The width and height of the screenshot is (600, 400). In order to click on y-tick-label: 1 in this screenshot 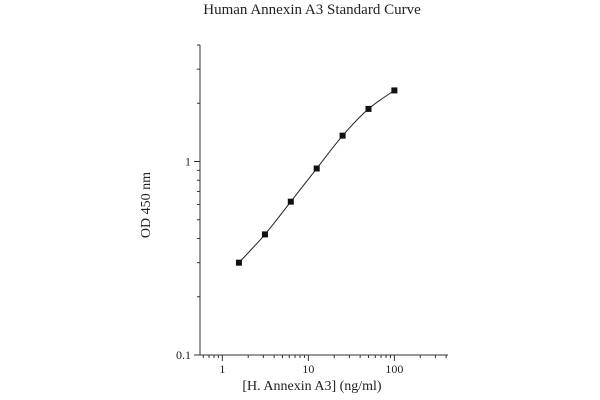, I will do `click(188, 161)`.